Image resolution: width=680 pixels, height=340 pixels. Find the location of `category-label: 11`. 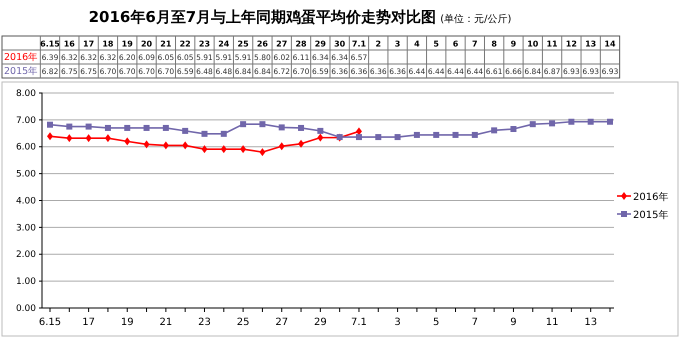

category-label: 11 is located at coordinates (552, 322).